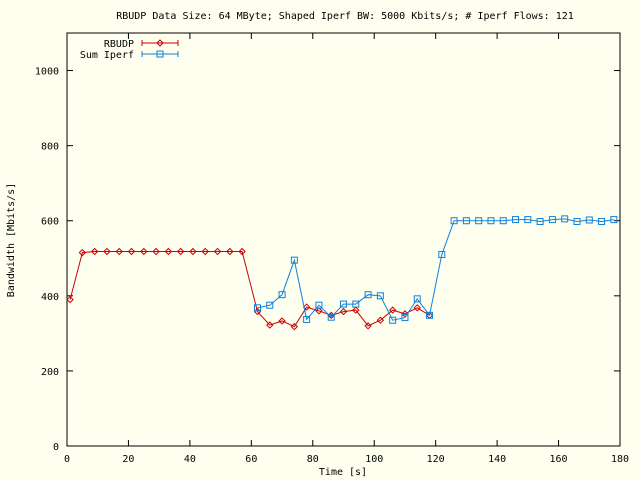  What do you see at coordinates (497, 459) in the screenshot?
I see `x-tick-label: 140` at bounding box center [497, 459].